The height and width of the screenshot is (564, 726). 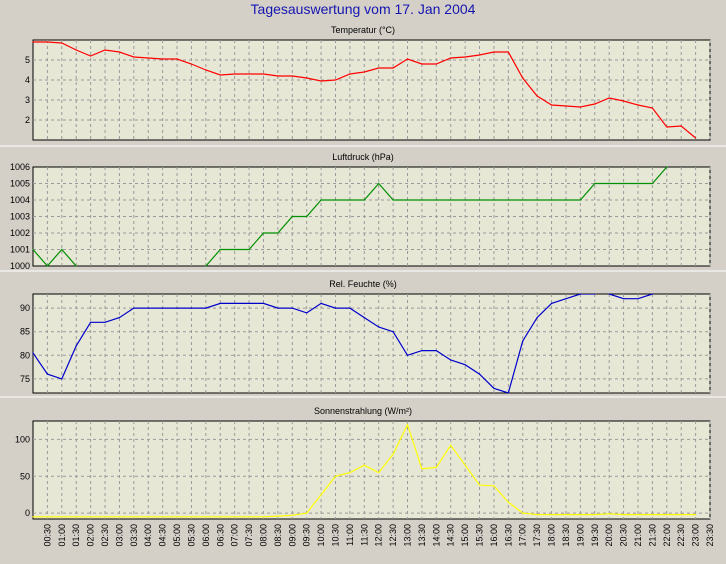 I want to click on x-tick-label: 02:30, so click(x=105, y=535).